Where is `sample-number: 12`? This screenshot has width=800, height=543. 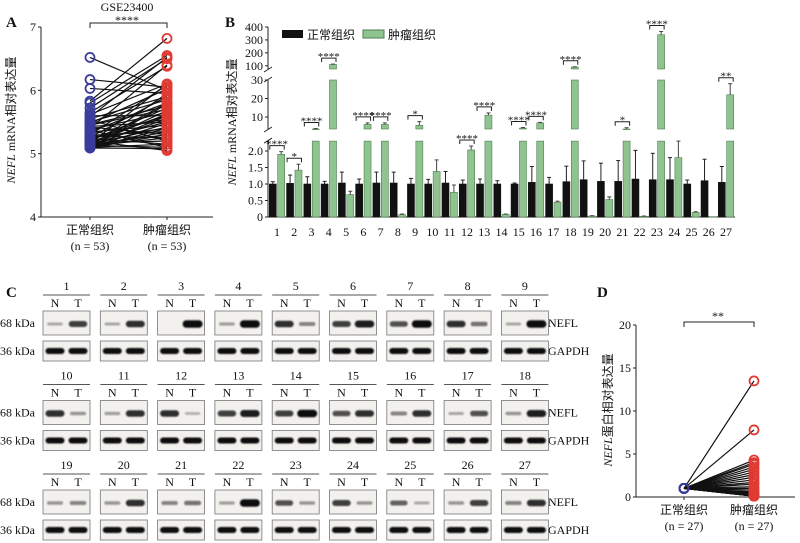 sample-number: 12 is located at coordinates (181, 376).